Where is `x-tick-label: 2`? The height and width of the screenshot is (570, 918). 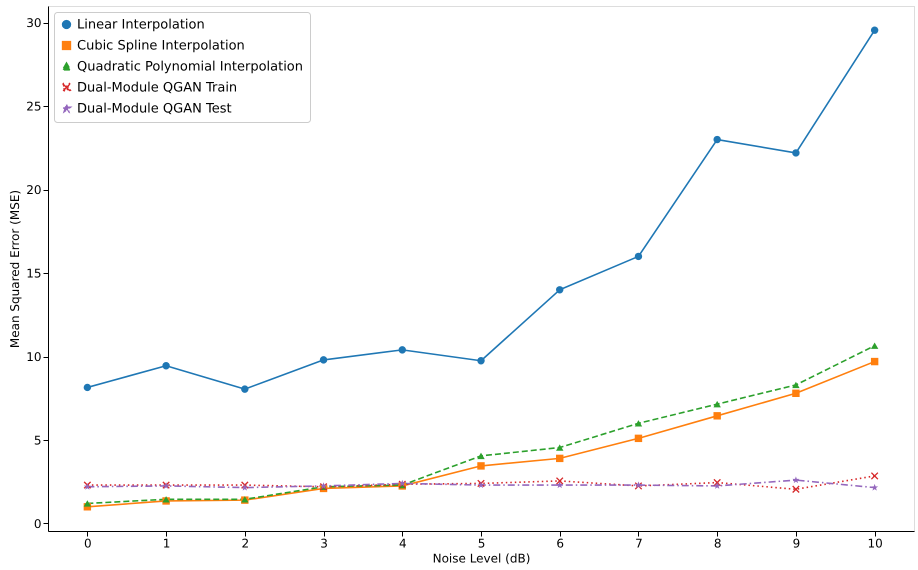 x-tick-label: 2 is located at coordinates (246, 543).